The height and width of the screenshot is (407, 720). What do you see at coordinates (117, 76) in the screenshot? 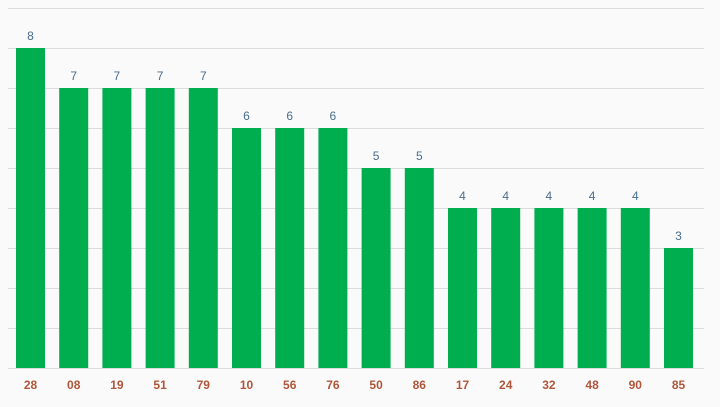
I see `value-label-19: 7` at bounding box center [117, 76].